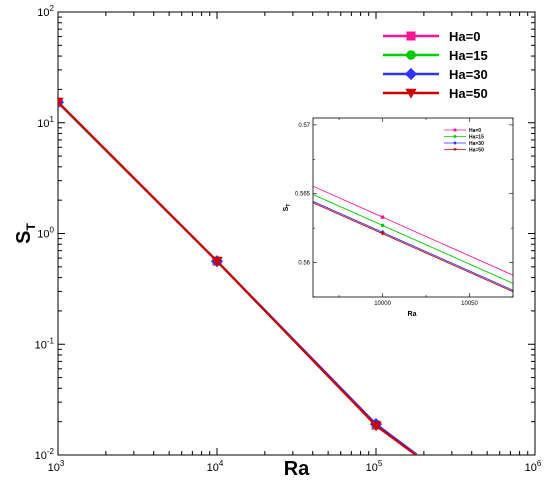 This screenshot has height=482, width=550. Describe the element at coordinates (304, 126) in the screenshot. I see `inset-y-tick-label: 0.57` at that location.